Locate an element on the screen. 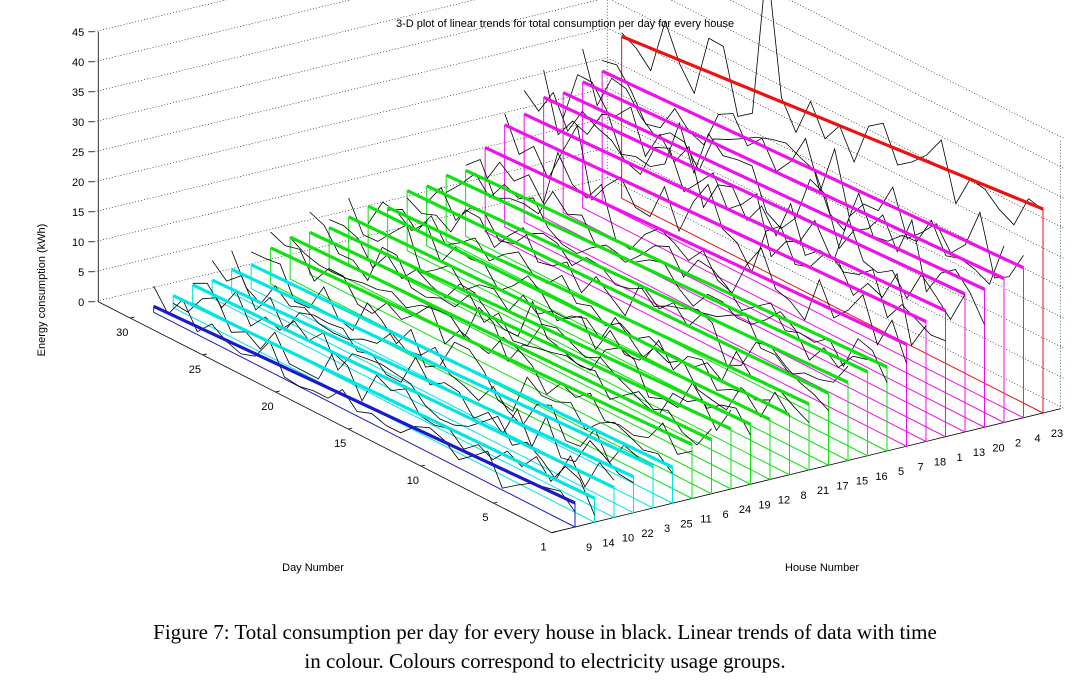 This screenshot has width=1090, height=688. z-tick-label: 30 is located at coordinates (78, 123).